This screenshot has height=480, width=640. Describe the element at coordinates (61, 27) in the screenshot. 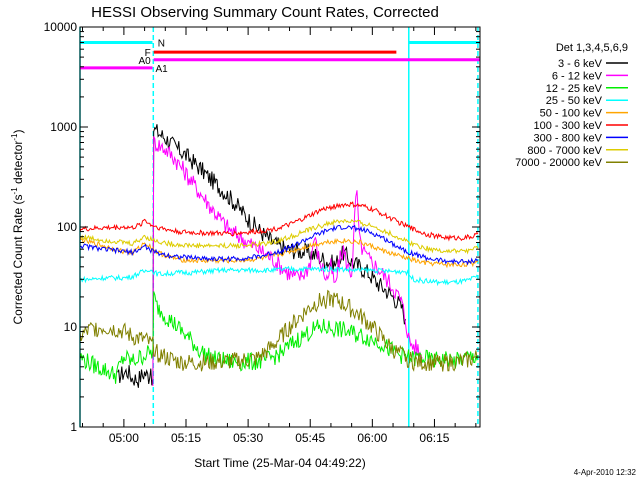

I see `y-tick-label-4: 10000` at that location.